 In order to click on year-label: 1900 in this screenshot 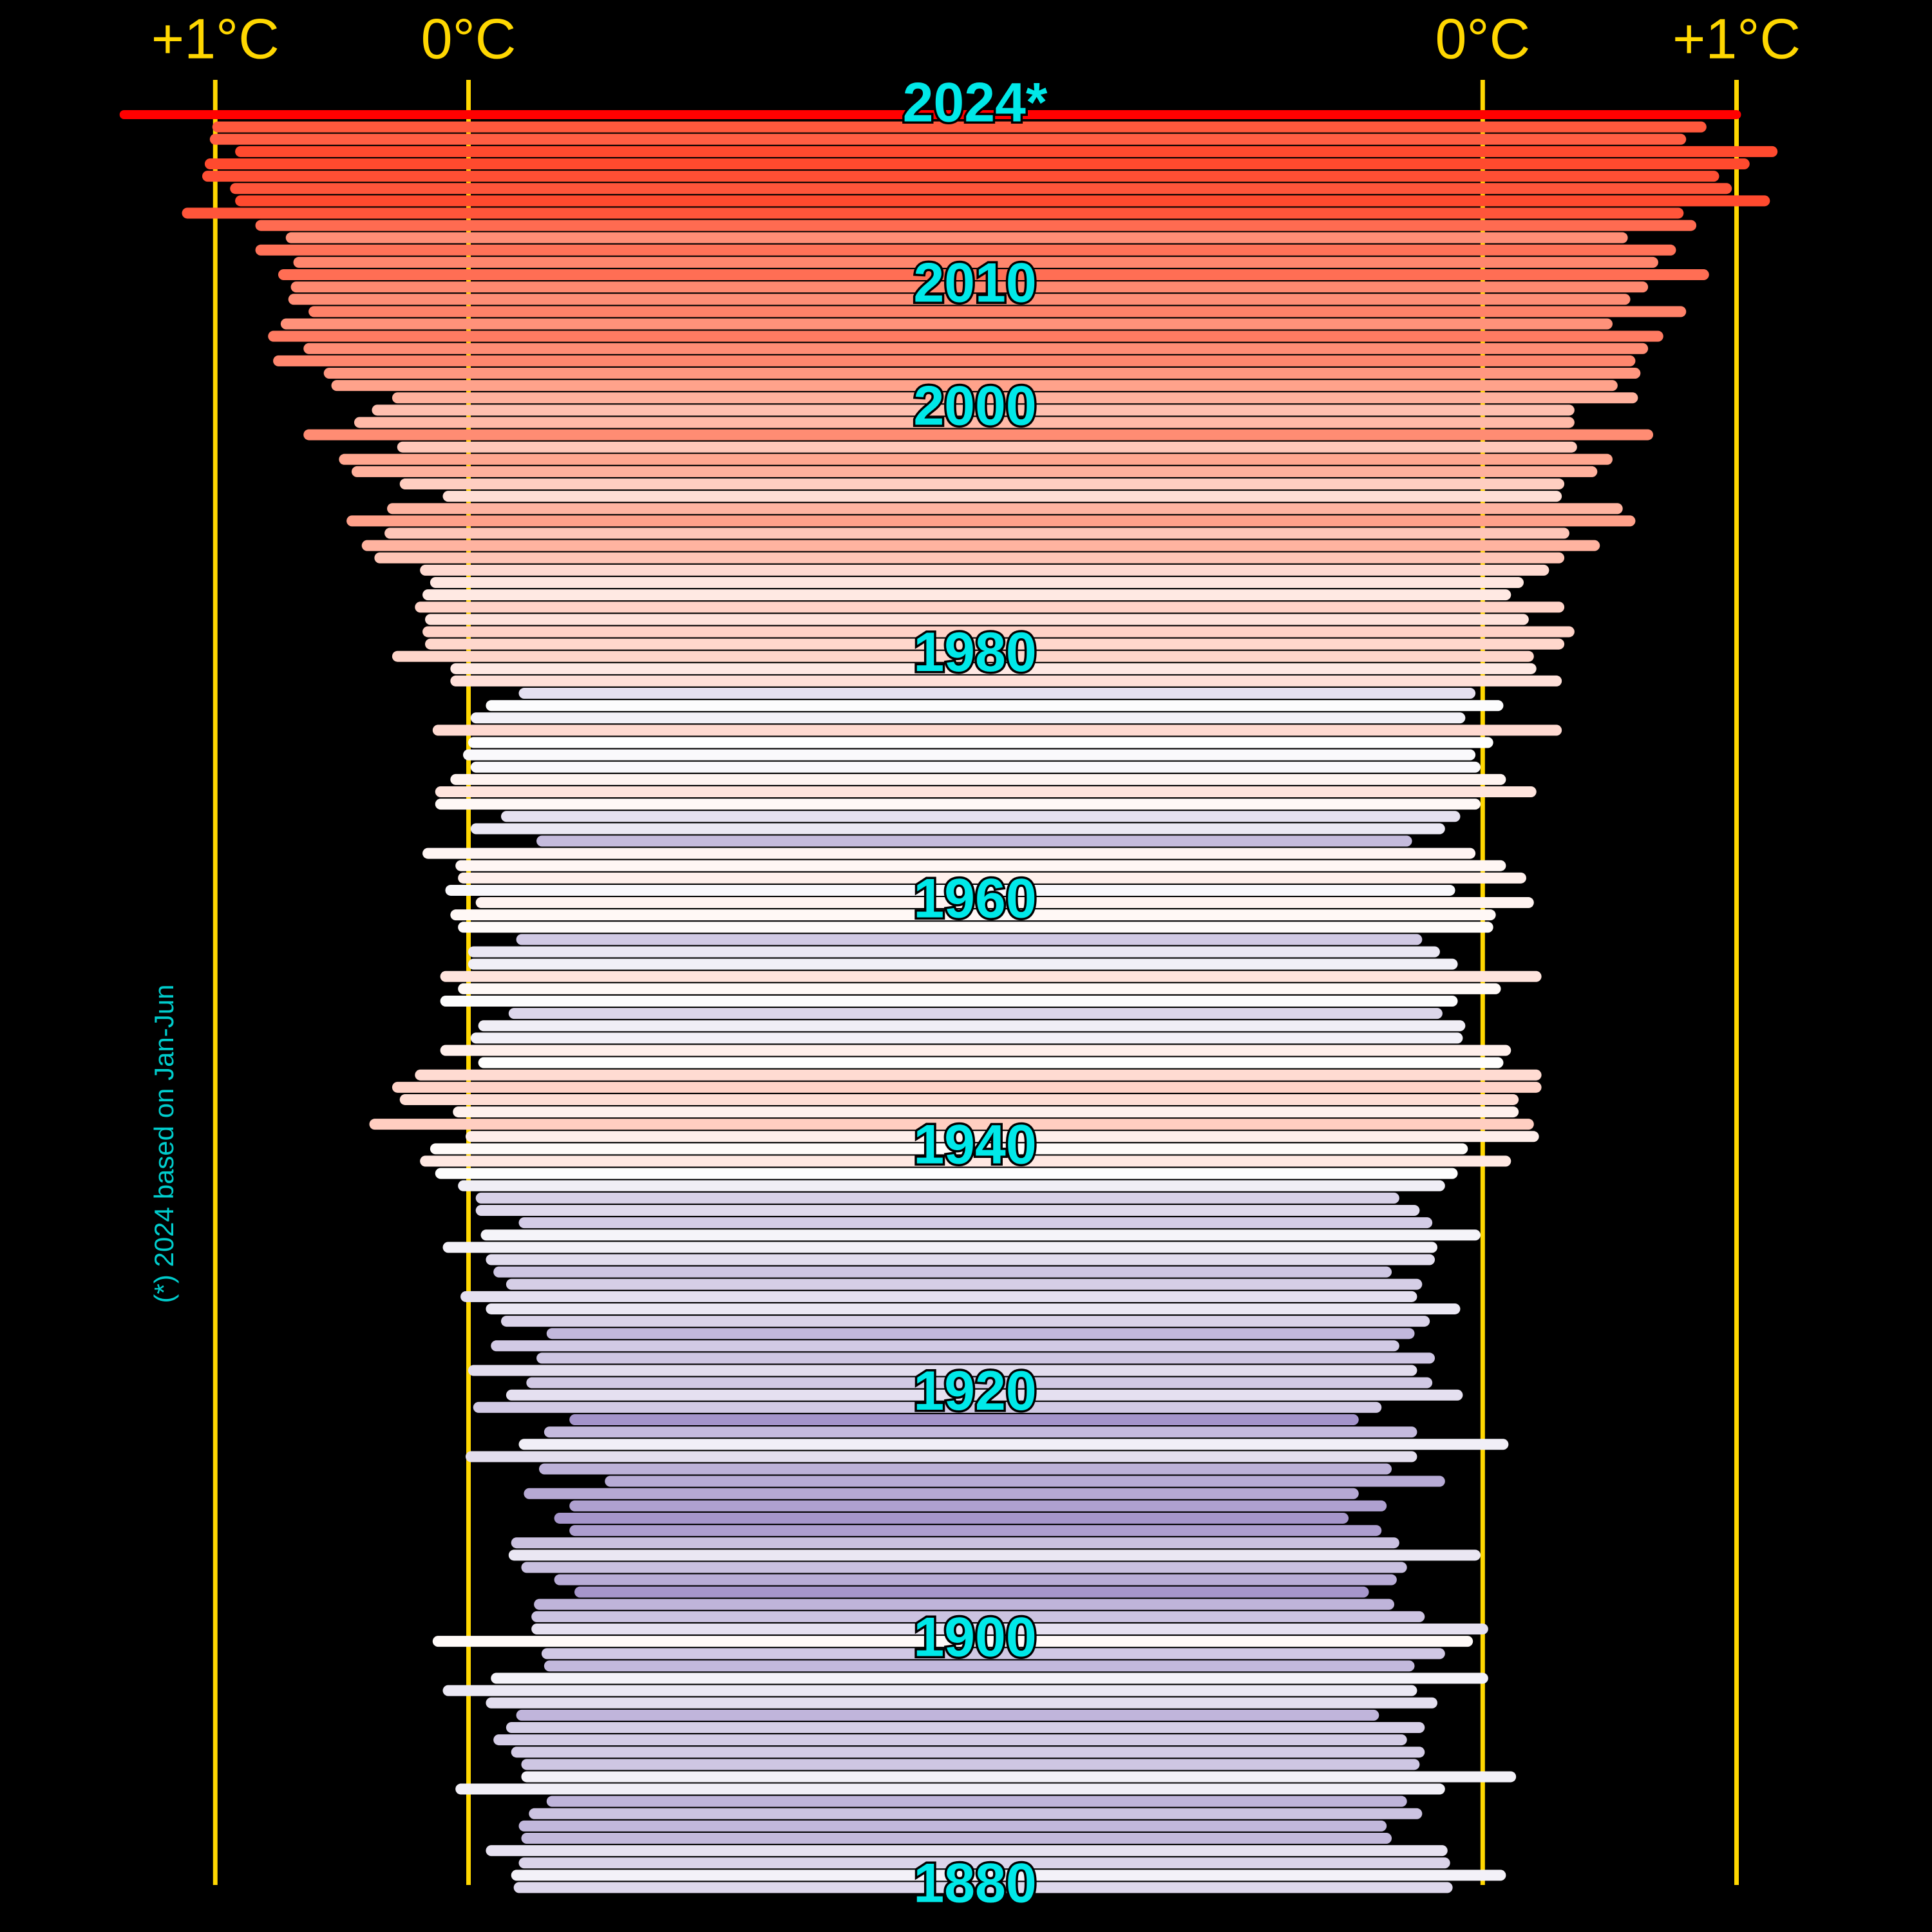, I will do `click(975, 1637)`.